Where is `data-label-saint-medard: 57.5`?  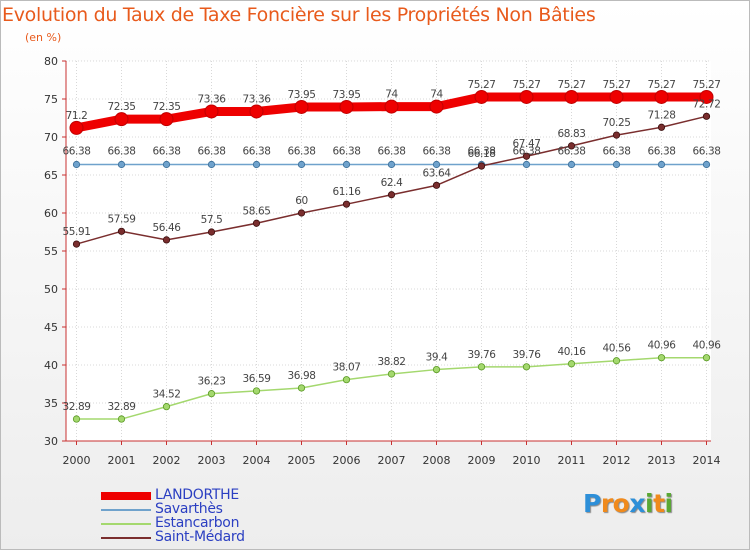
data-label-saint-medard: 57.5 is located at coordinates (212, 220).